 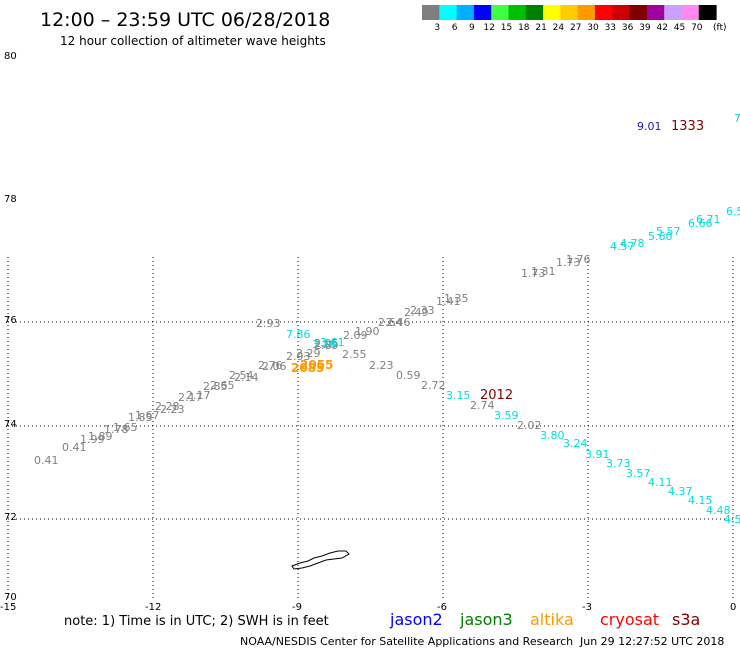 What do you see at coordinates (185, 20) in the screenshot?
I see `map-title: 12:00 – 23:59 UTC 06/28/2018` at bounding box center [185, 20].